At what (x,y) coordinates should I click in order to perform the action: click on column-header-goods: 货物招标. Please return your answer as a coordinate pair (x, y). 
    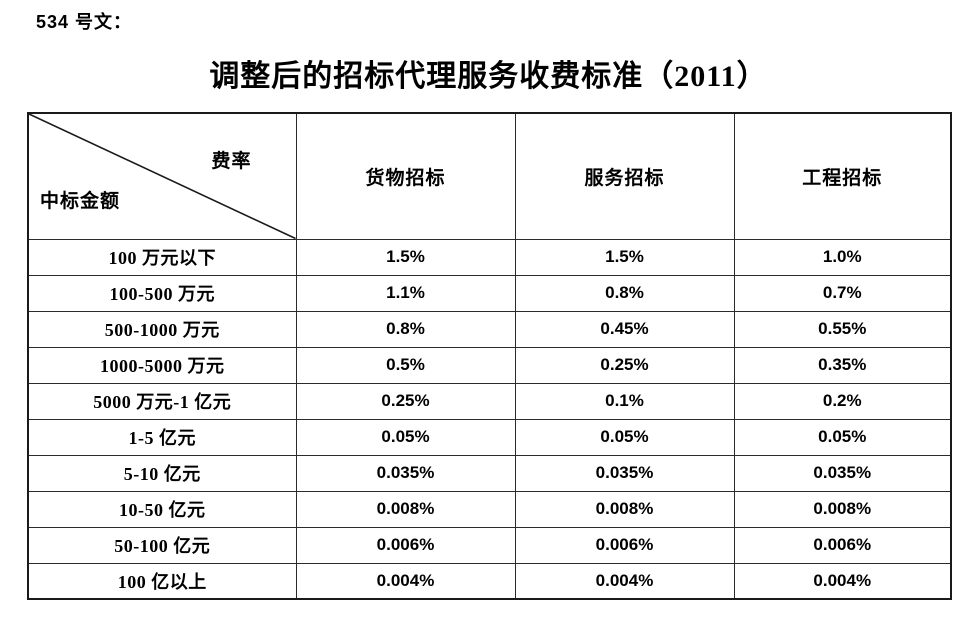
    Looking at the image, I should click on (405, 176).